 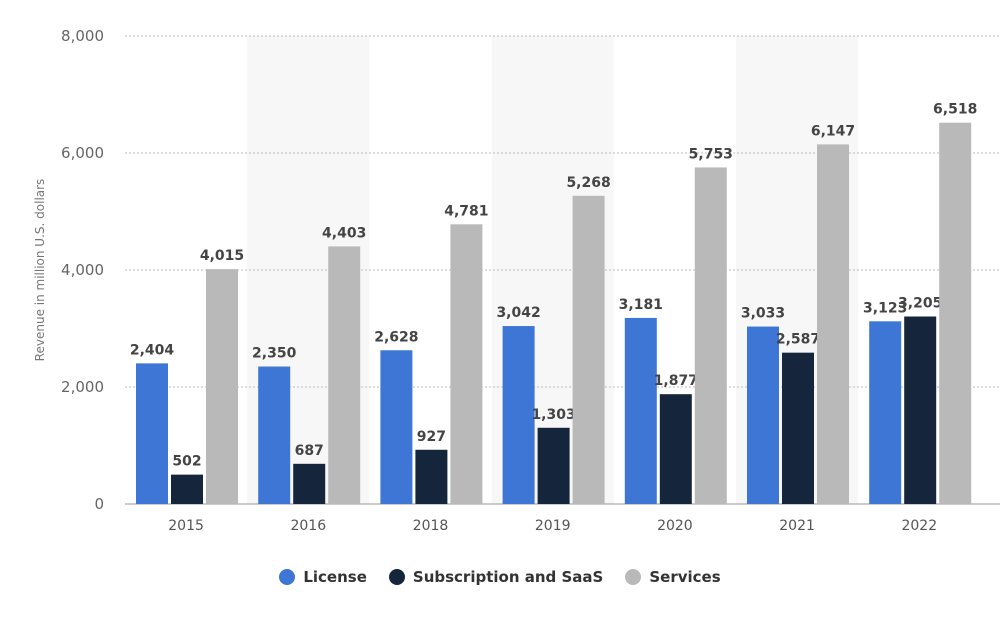 What do you see at coordinates (920, 304) in the screenshot?
I see `data-label: 3,205` at bounding box center [920, 304].